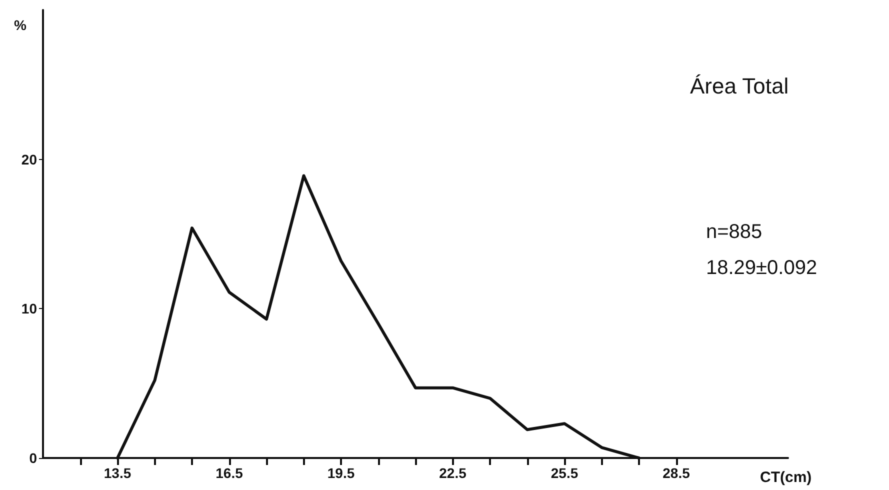  I want to click on x-tick-label: 16.5, so click(230, 473).